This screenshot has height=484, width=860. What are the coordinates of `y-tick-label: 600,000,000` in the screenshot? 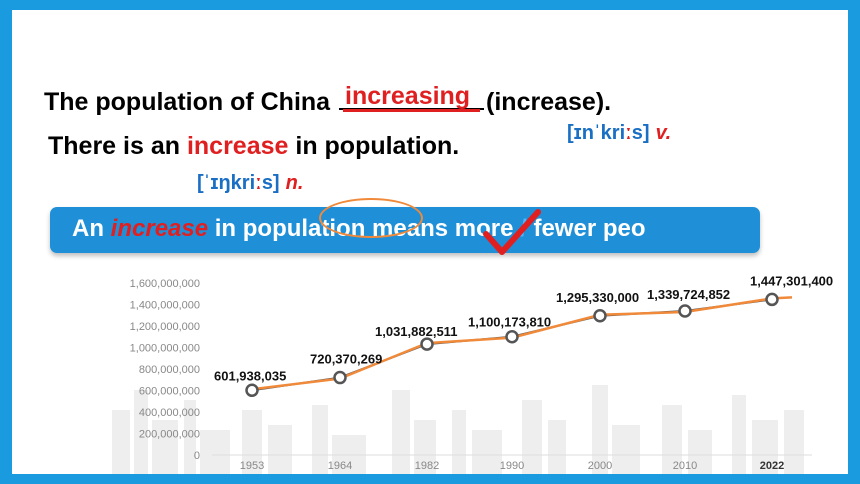 It's located at (169, 392).